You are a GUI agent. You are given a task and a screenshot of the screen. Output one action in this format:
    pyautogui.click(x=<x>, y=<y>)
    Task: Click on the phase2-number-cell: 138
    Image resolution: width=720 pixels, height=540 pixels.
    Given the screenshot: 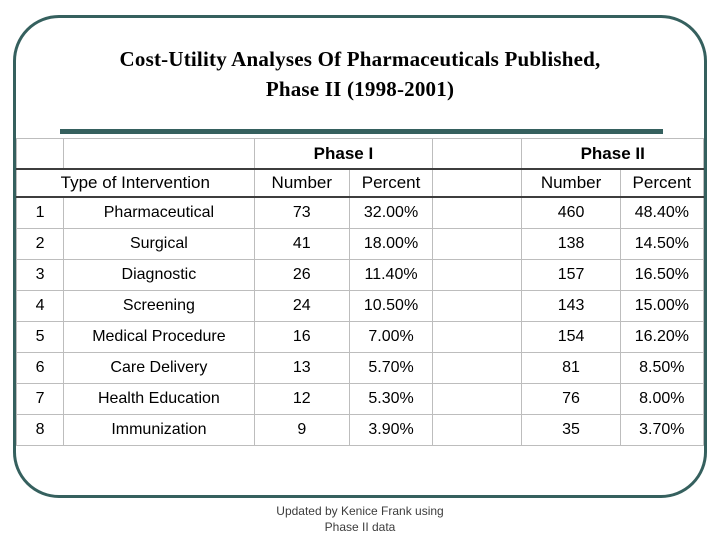 What is the action you would take?
    pyautogui.click(x=571, y=244)
    